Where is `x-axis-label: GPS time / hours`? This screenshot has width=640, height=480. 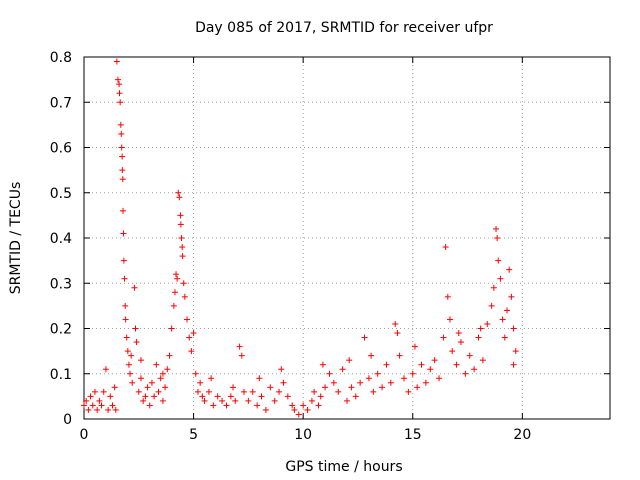 x-axis-label: GPS time / hours is located at coordinates (343, 467).